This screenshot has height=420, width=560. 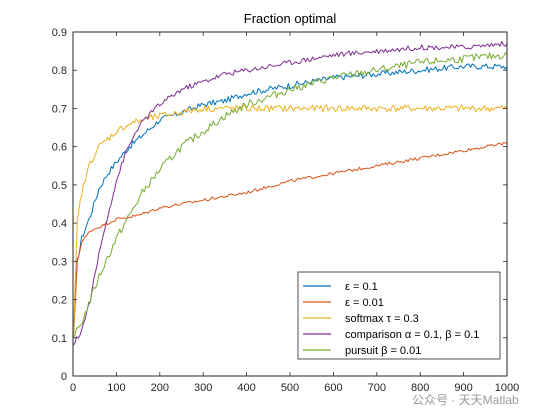 I want to click on legend-label-epsilon-0.1: ε = 0.1, so click(x=361, y=287).